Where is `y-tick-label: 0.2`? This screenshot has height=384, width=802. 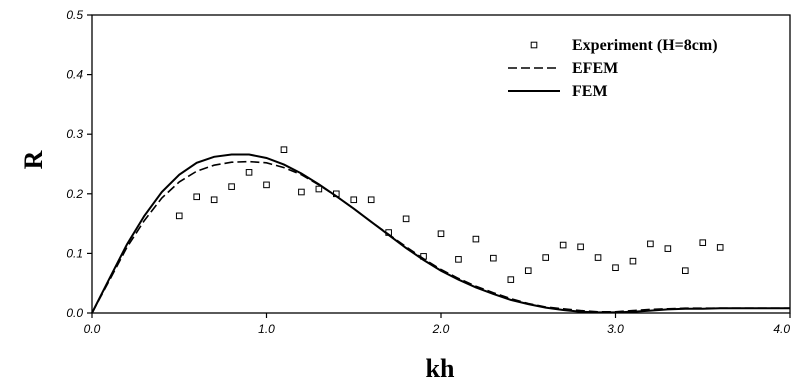 y-tick-label: 0.2 is located at coordinates (74, 194).